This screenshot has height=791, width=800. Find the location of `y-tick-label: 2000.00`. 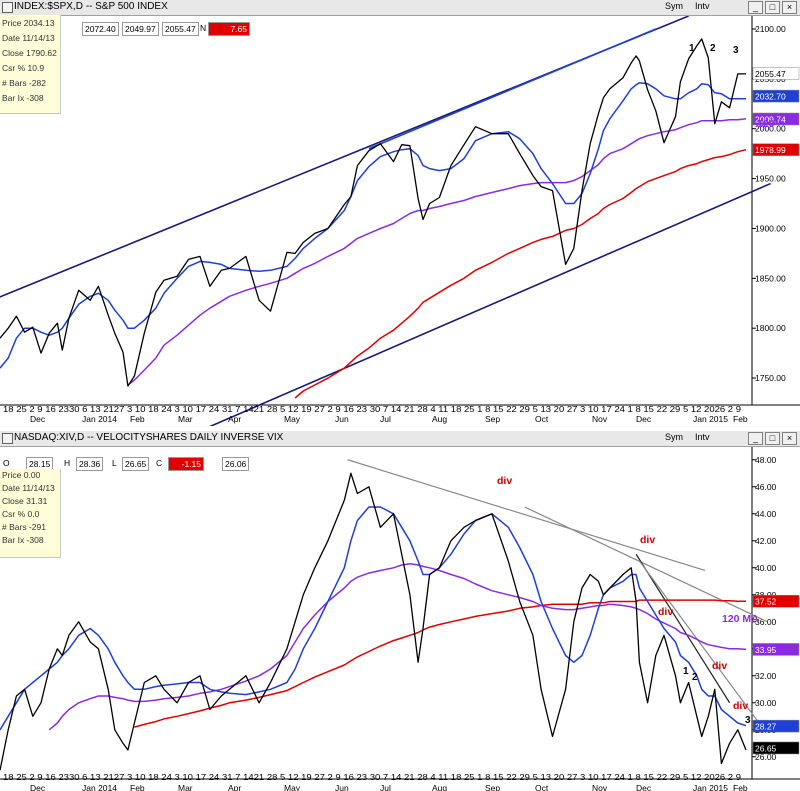

y-tick-label: 2000.00 is located at coordinates (770, 129).